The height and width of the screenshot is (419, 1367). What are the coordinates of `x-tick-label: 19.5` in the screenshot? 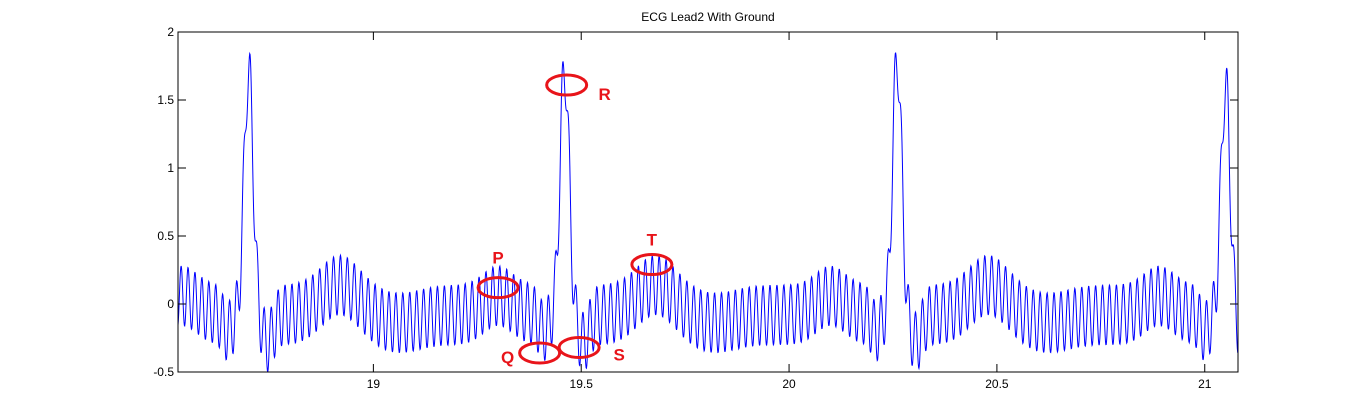 It's located at (582, 384).